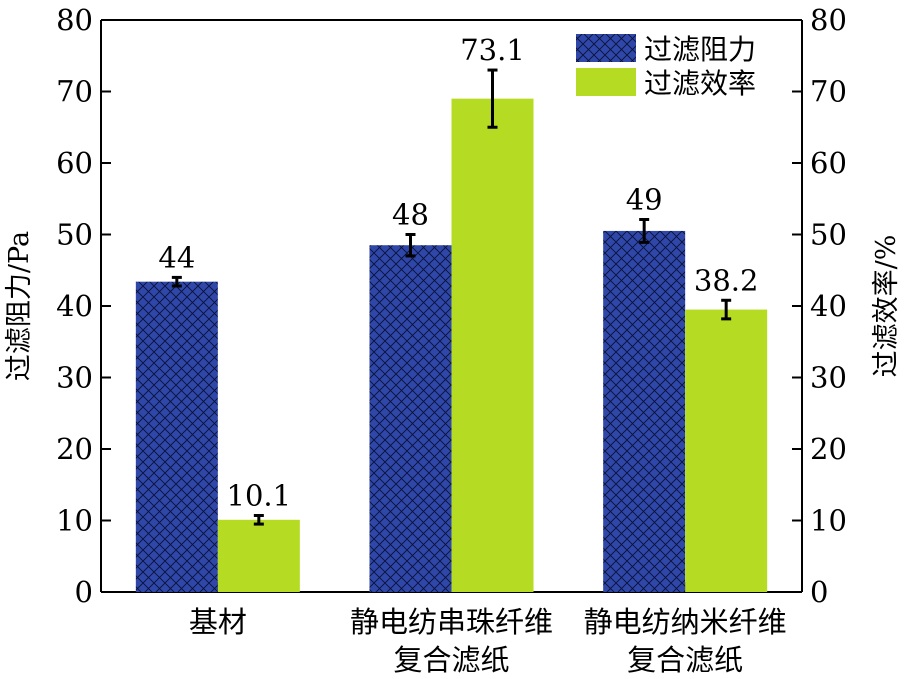 This screenshot has height=679, width=916. I want to click on legend-label: 过滤效率, so click(700, 83).